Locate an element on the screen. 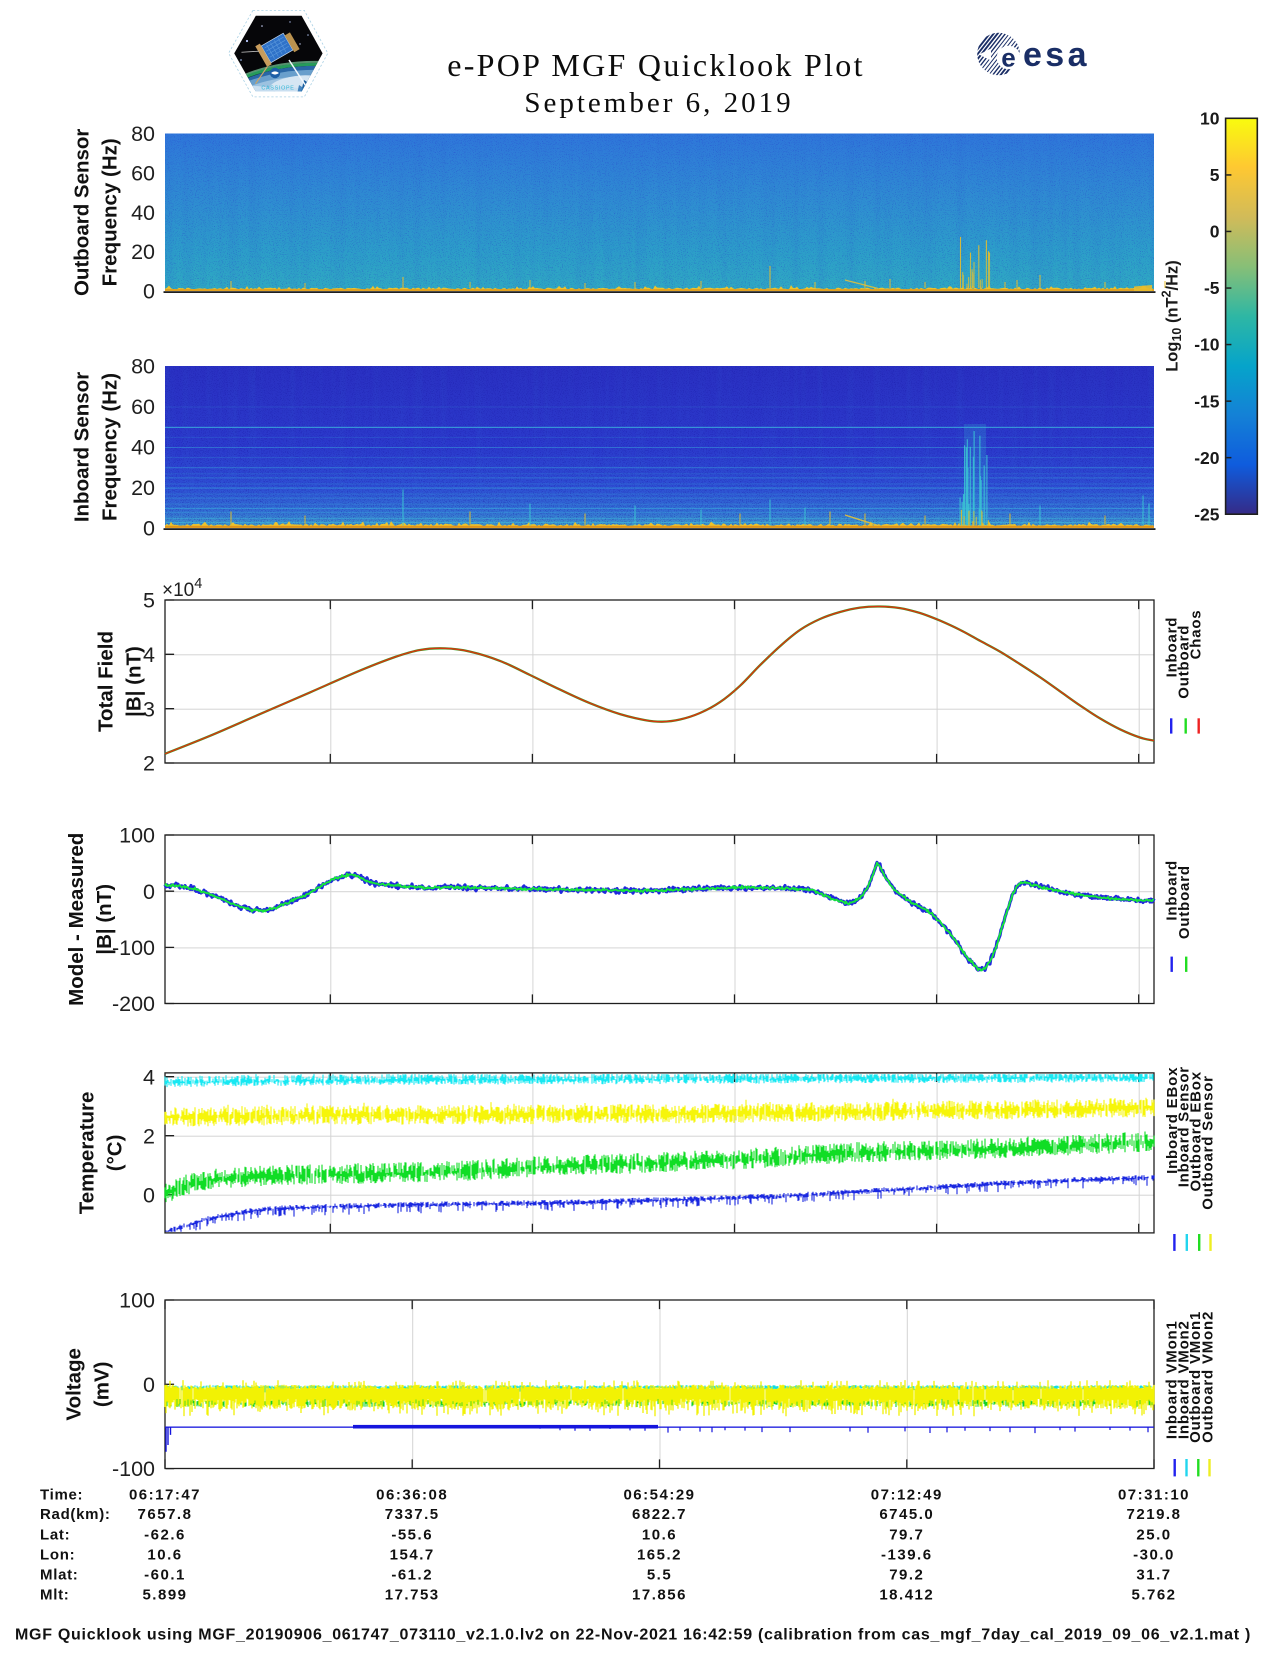 The height and width of the screenshot is (1655, 1275). svg-text: -60.1 is located at coordinates (165, 1575).